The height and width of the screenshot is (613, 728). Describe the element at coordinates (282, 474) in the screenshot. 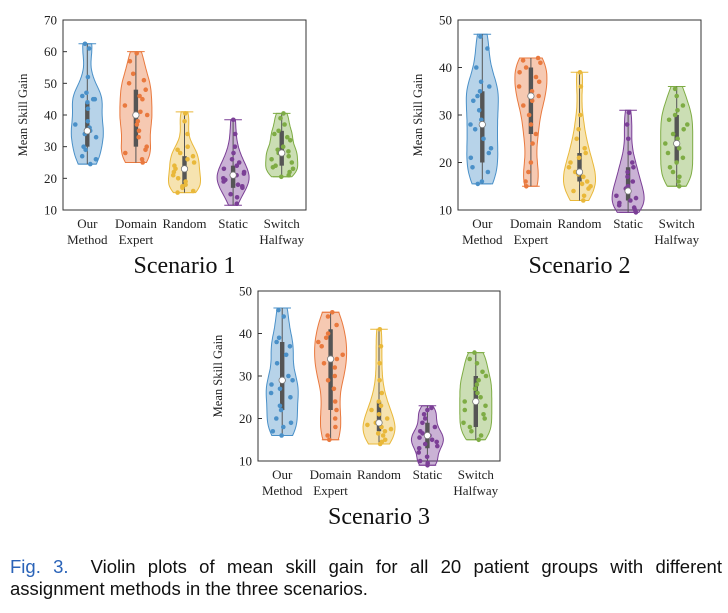

I see `x-category-label: Our` at that location.